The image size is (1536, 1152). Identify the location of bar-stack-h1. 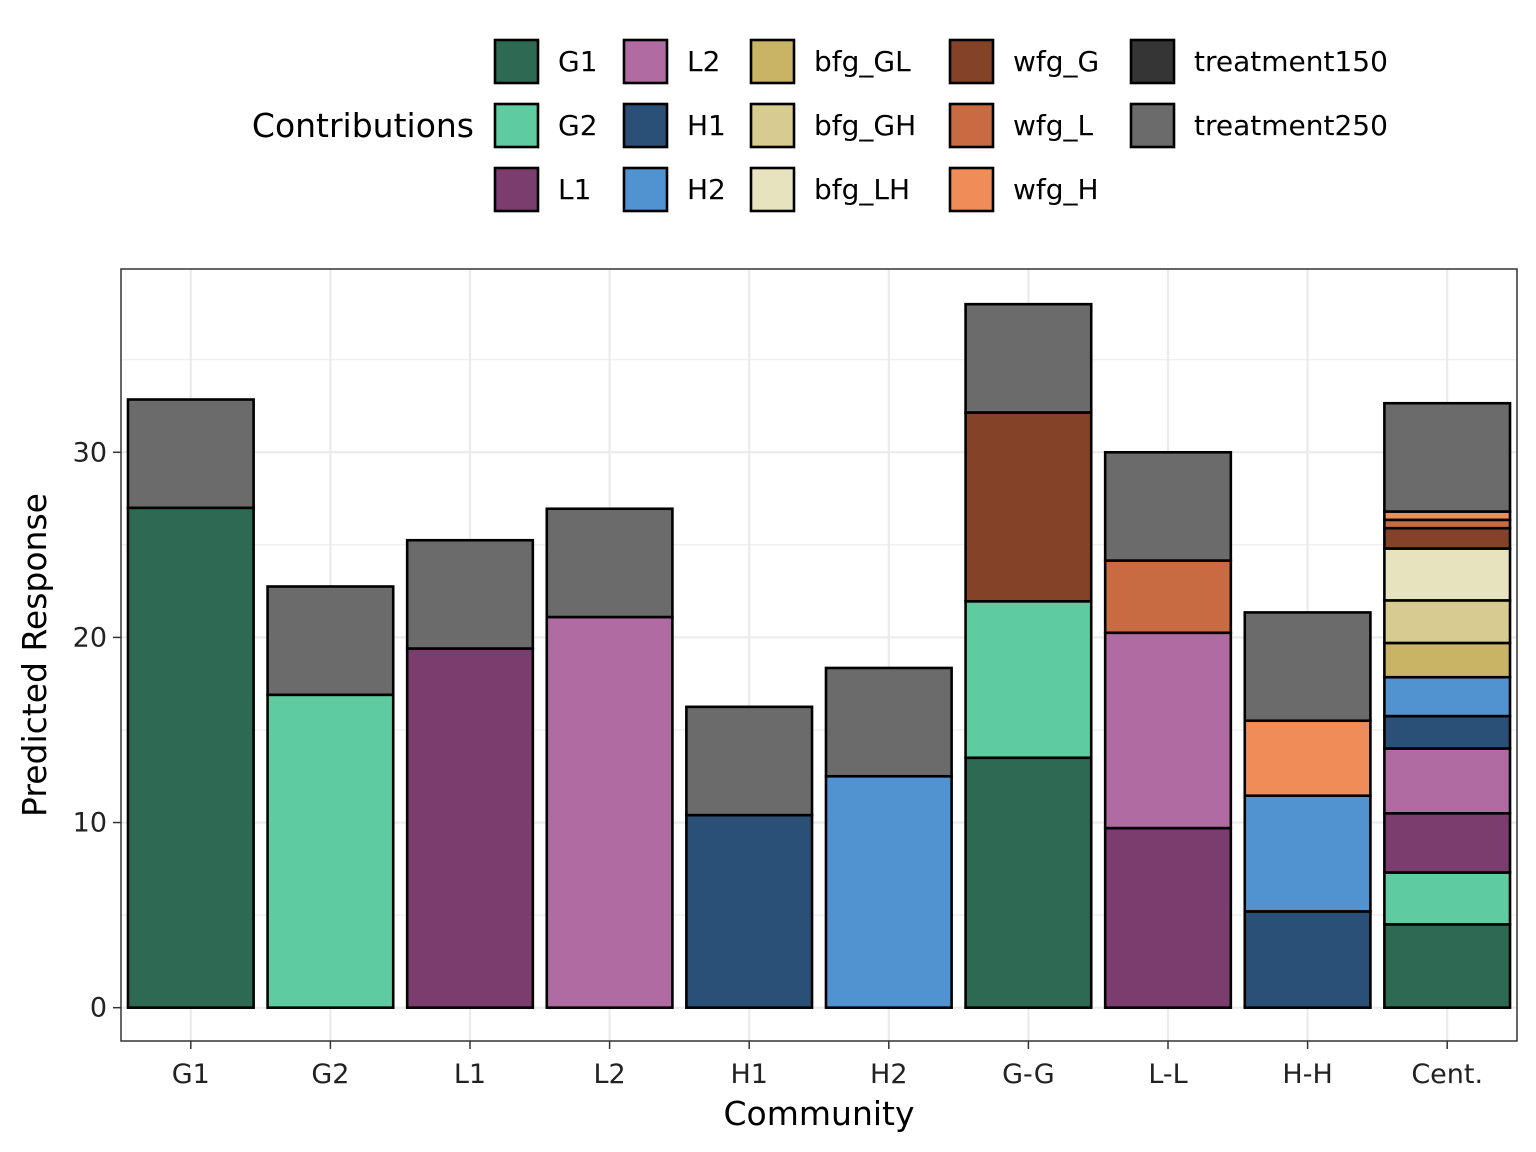
(749, 857).